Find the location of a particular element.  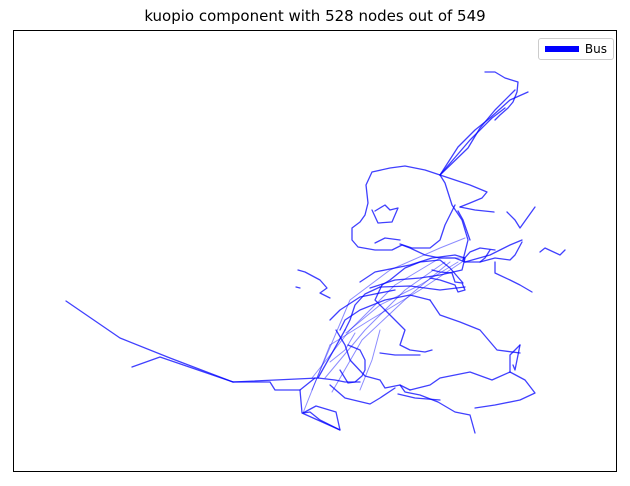

legend-swatch-bus is located at coordinates (561, 49).